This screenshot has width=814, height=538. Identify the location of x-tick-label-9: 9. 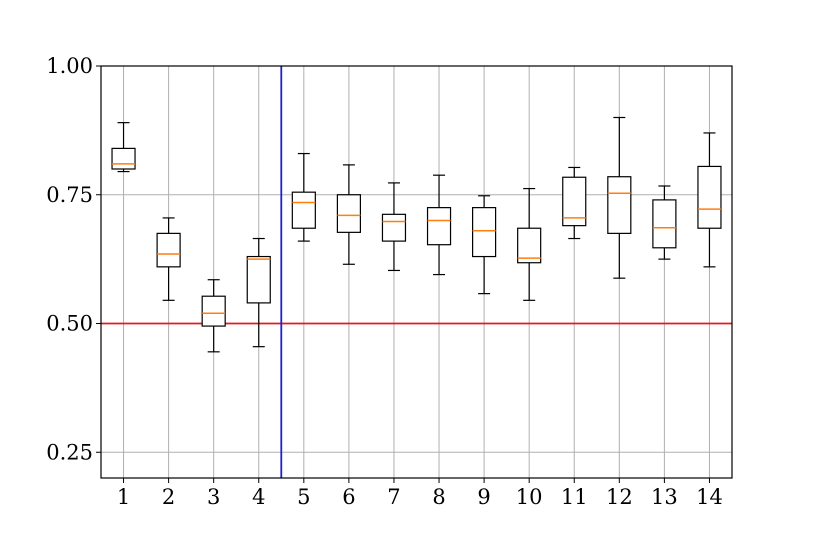
(483, 497).